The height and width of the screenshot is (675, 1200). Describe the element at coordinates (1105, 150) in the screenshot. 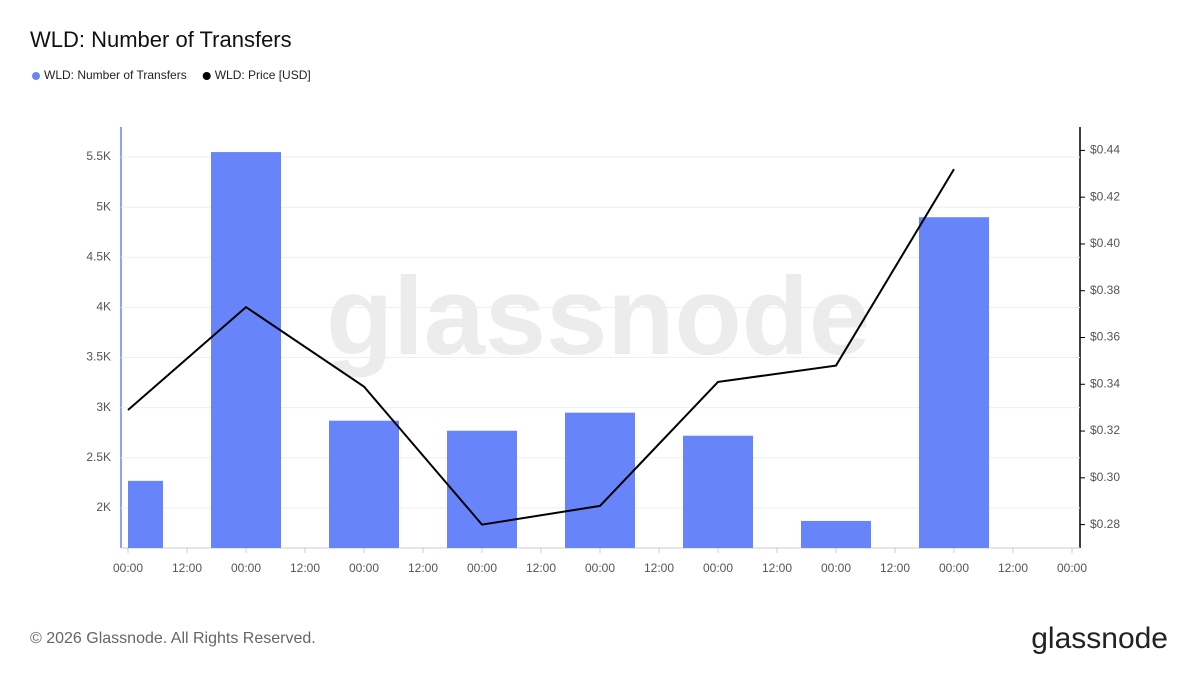

I see `y2-tick-label: $0.44` at that location.